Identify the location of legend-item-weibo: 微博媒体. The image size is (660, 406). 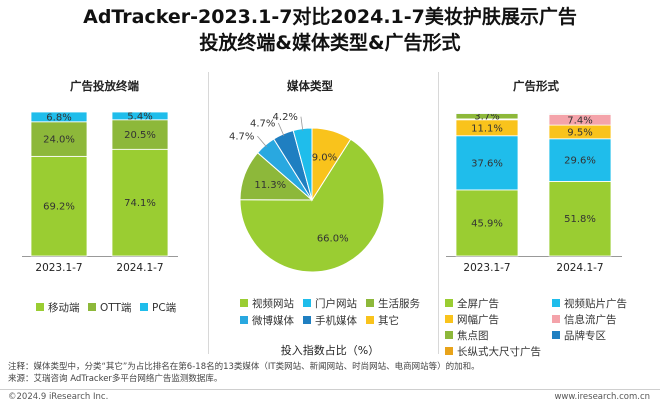
(267, 320).